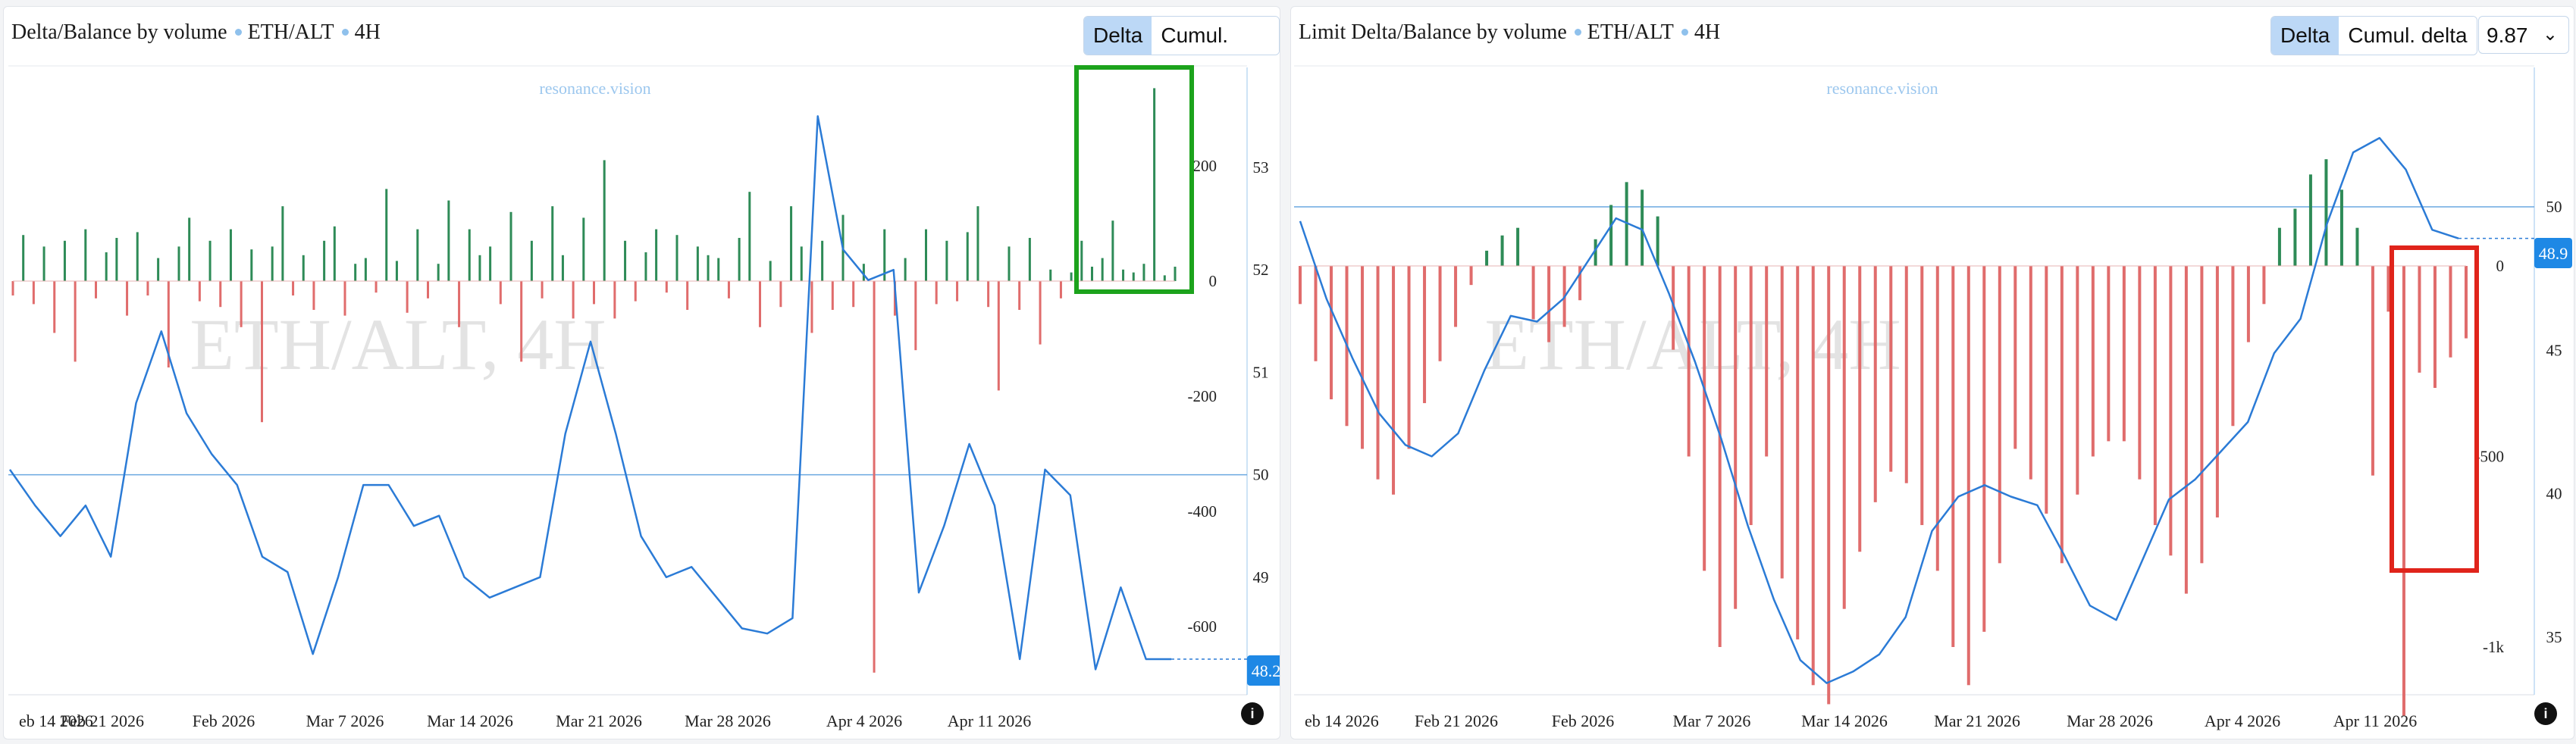  Describe the element at coordinates (2554, 350) in the screenshot. I see `balance-tick-label: 45` at that location.